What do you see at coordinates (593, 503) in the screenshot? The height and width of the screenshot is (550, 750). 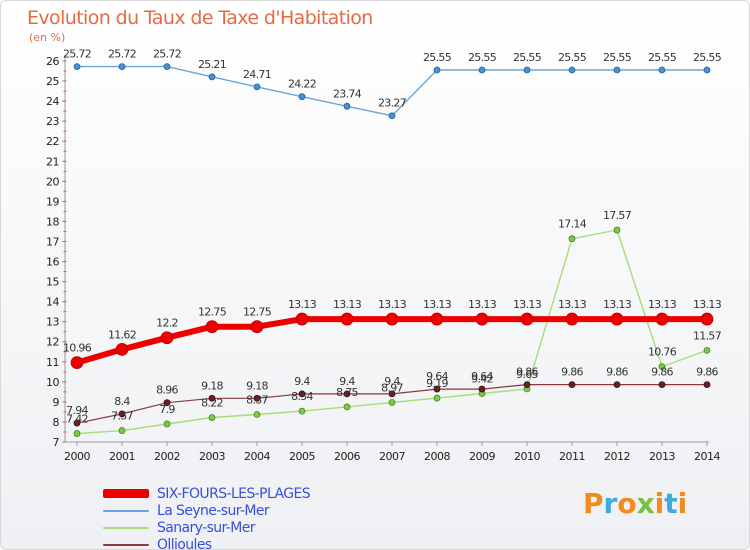 I see `logo-letter: P` at bounding box center [593, 503].